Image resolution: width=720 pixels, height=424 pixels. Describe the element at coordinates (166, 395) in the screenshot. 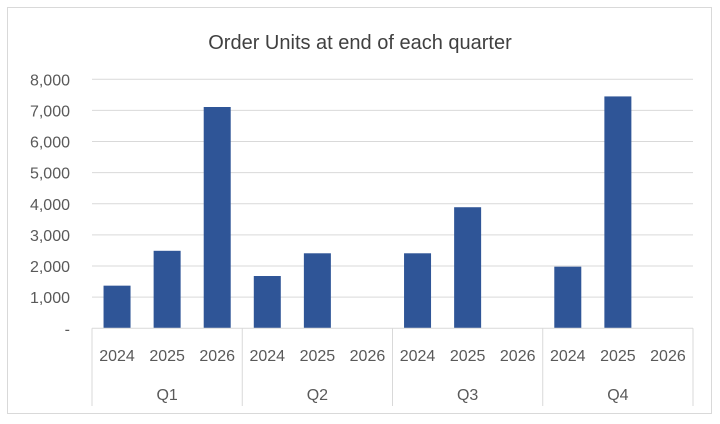

I see `group-label: Q1` at that location.